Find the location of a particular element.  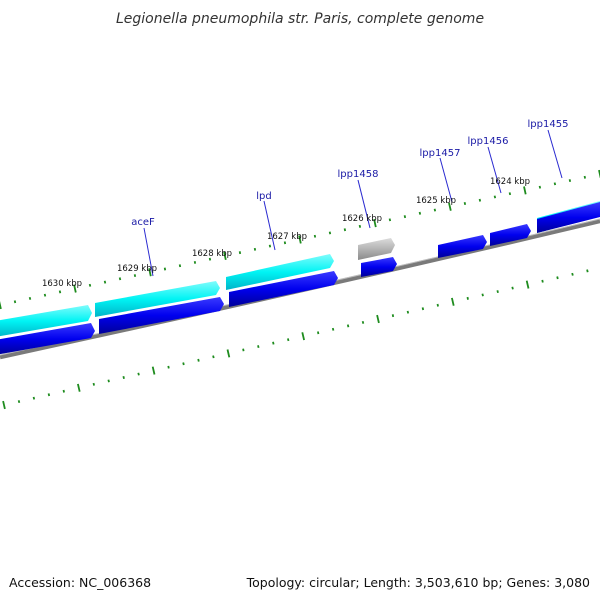

kbp-label-1627: 1627 kbp is located at coordinates (287, 237).